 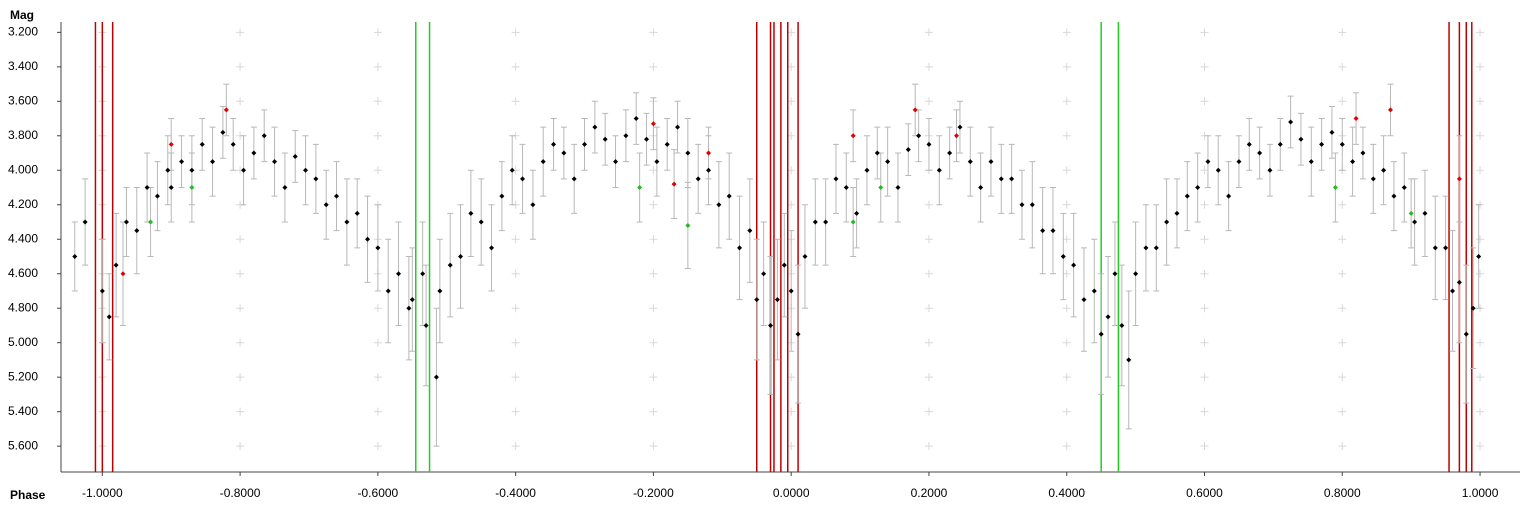 I want to click on y-tick-label: 4.800, so click(x=23, y=307).